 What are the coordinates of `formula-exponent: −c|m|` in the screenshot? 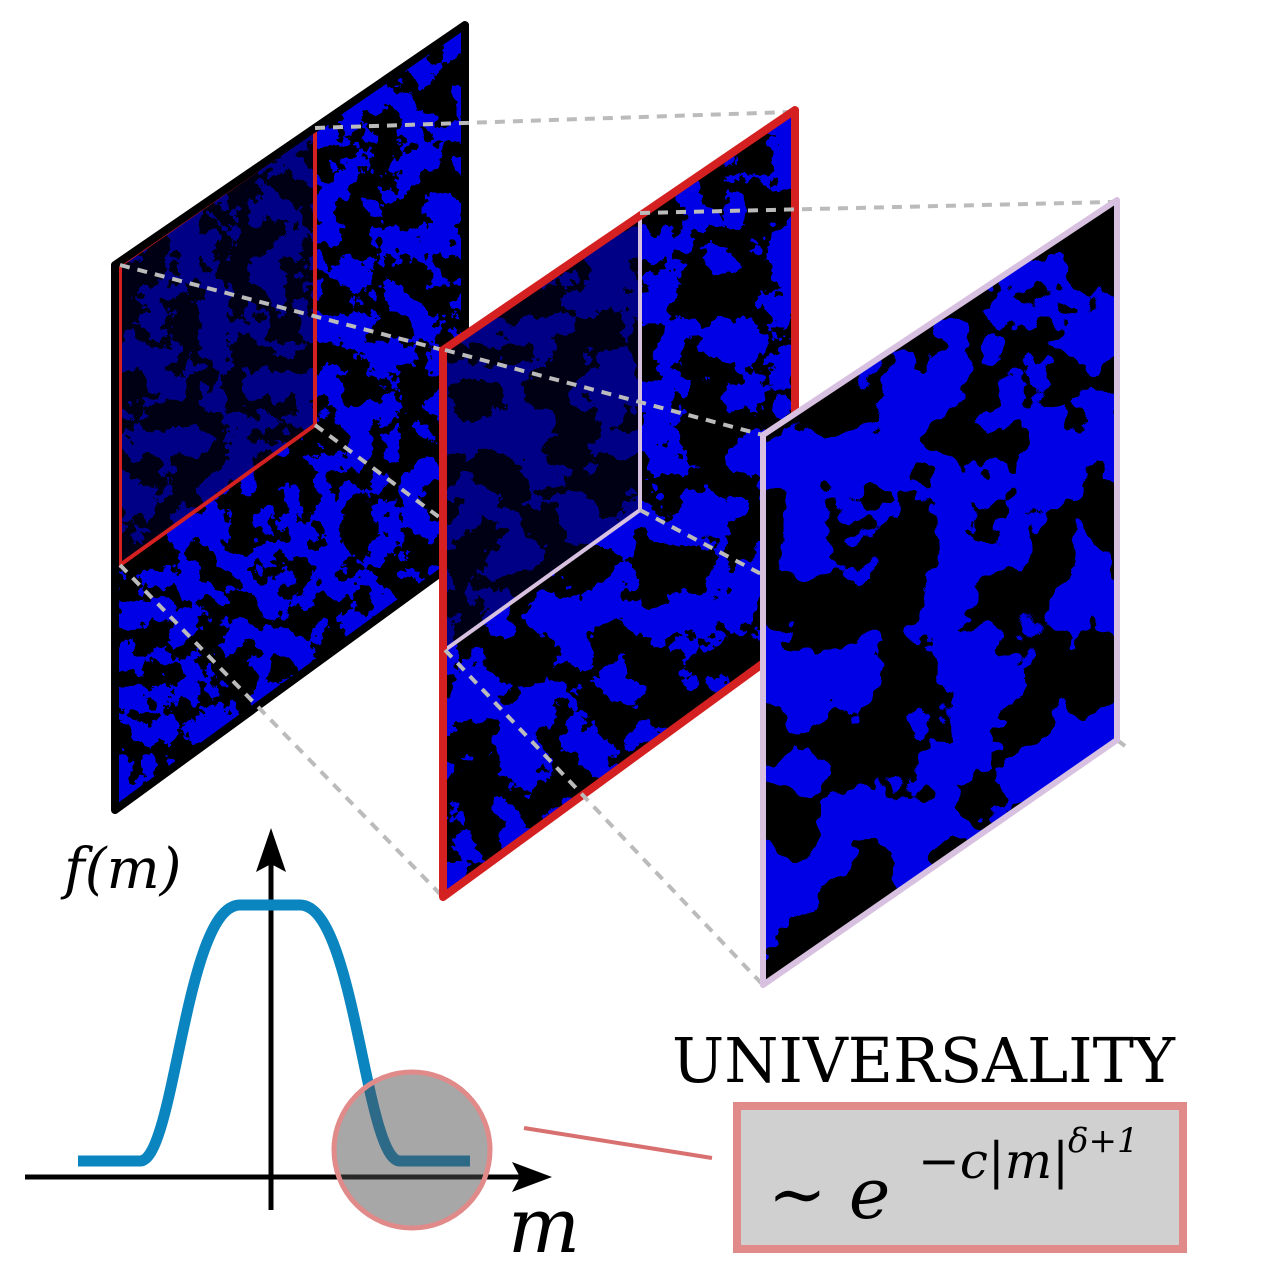 It's located at (993, 1161).